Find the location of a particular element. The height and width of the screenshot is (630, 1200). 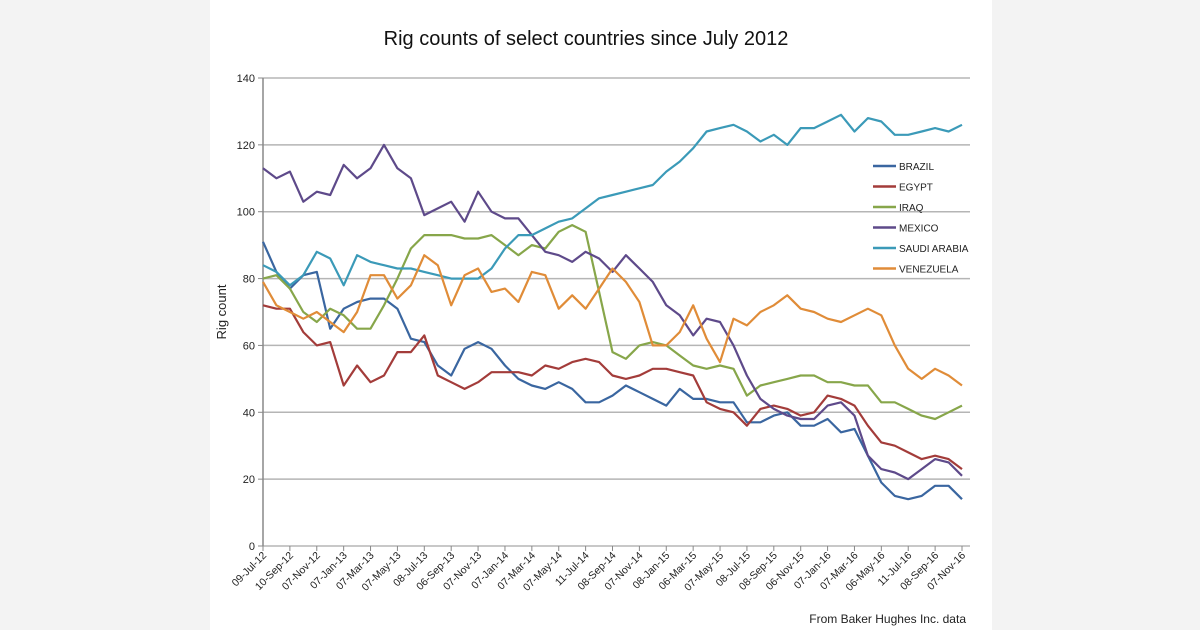

y-tick-label: 100 is located at coordinates (246, 213).